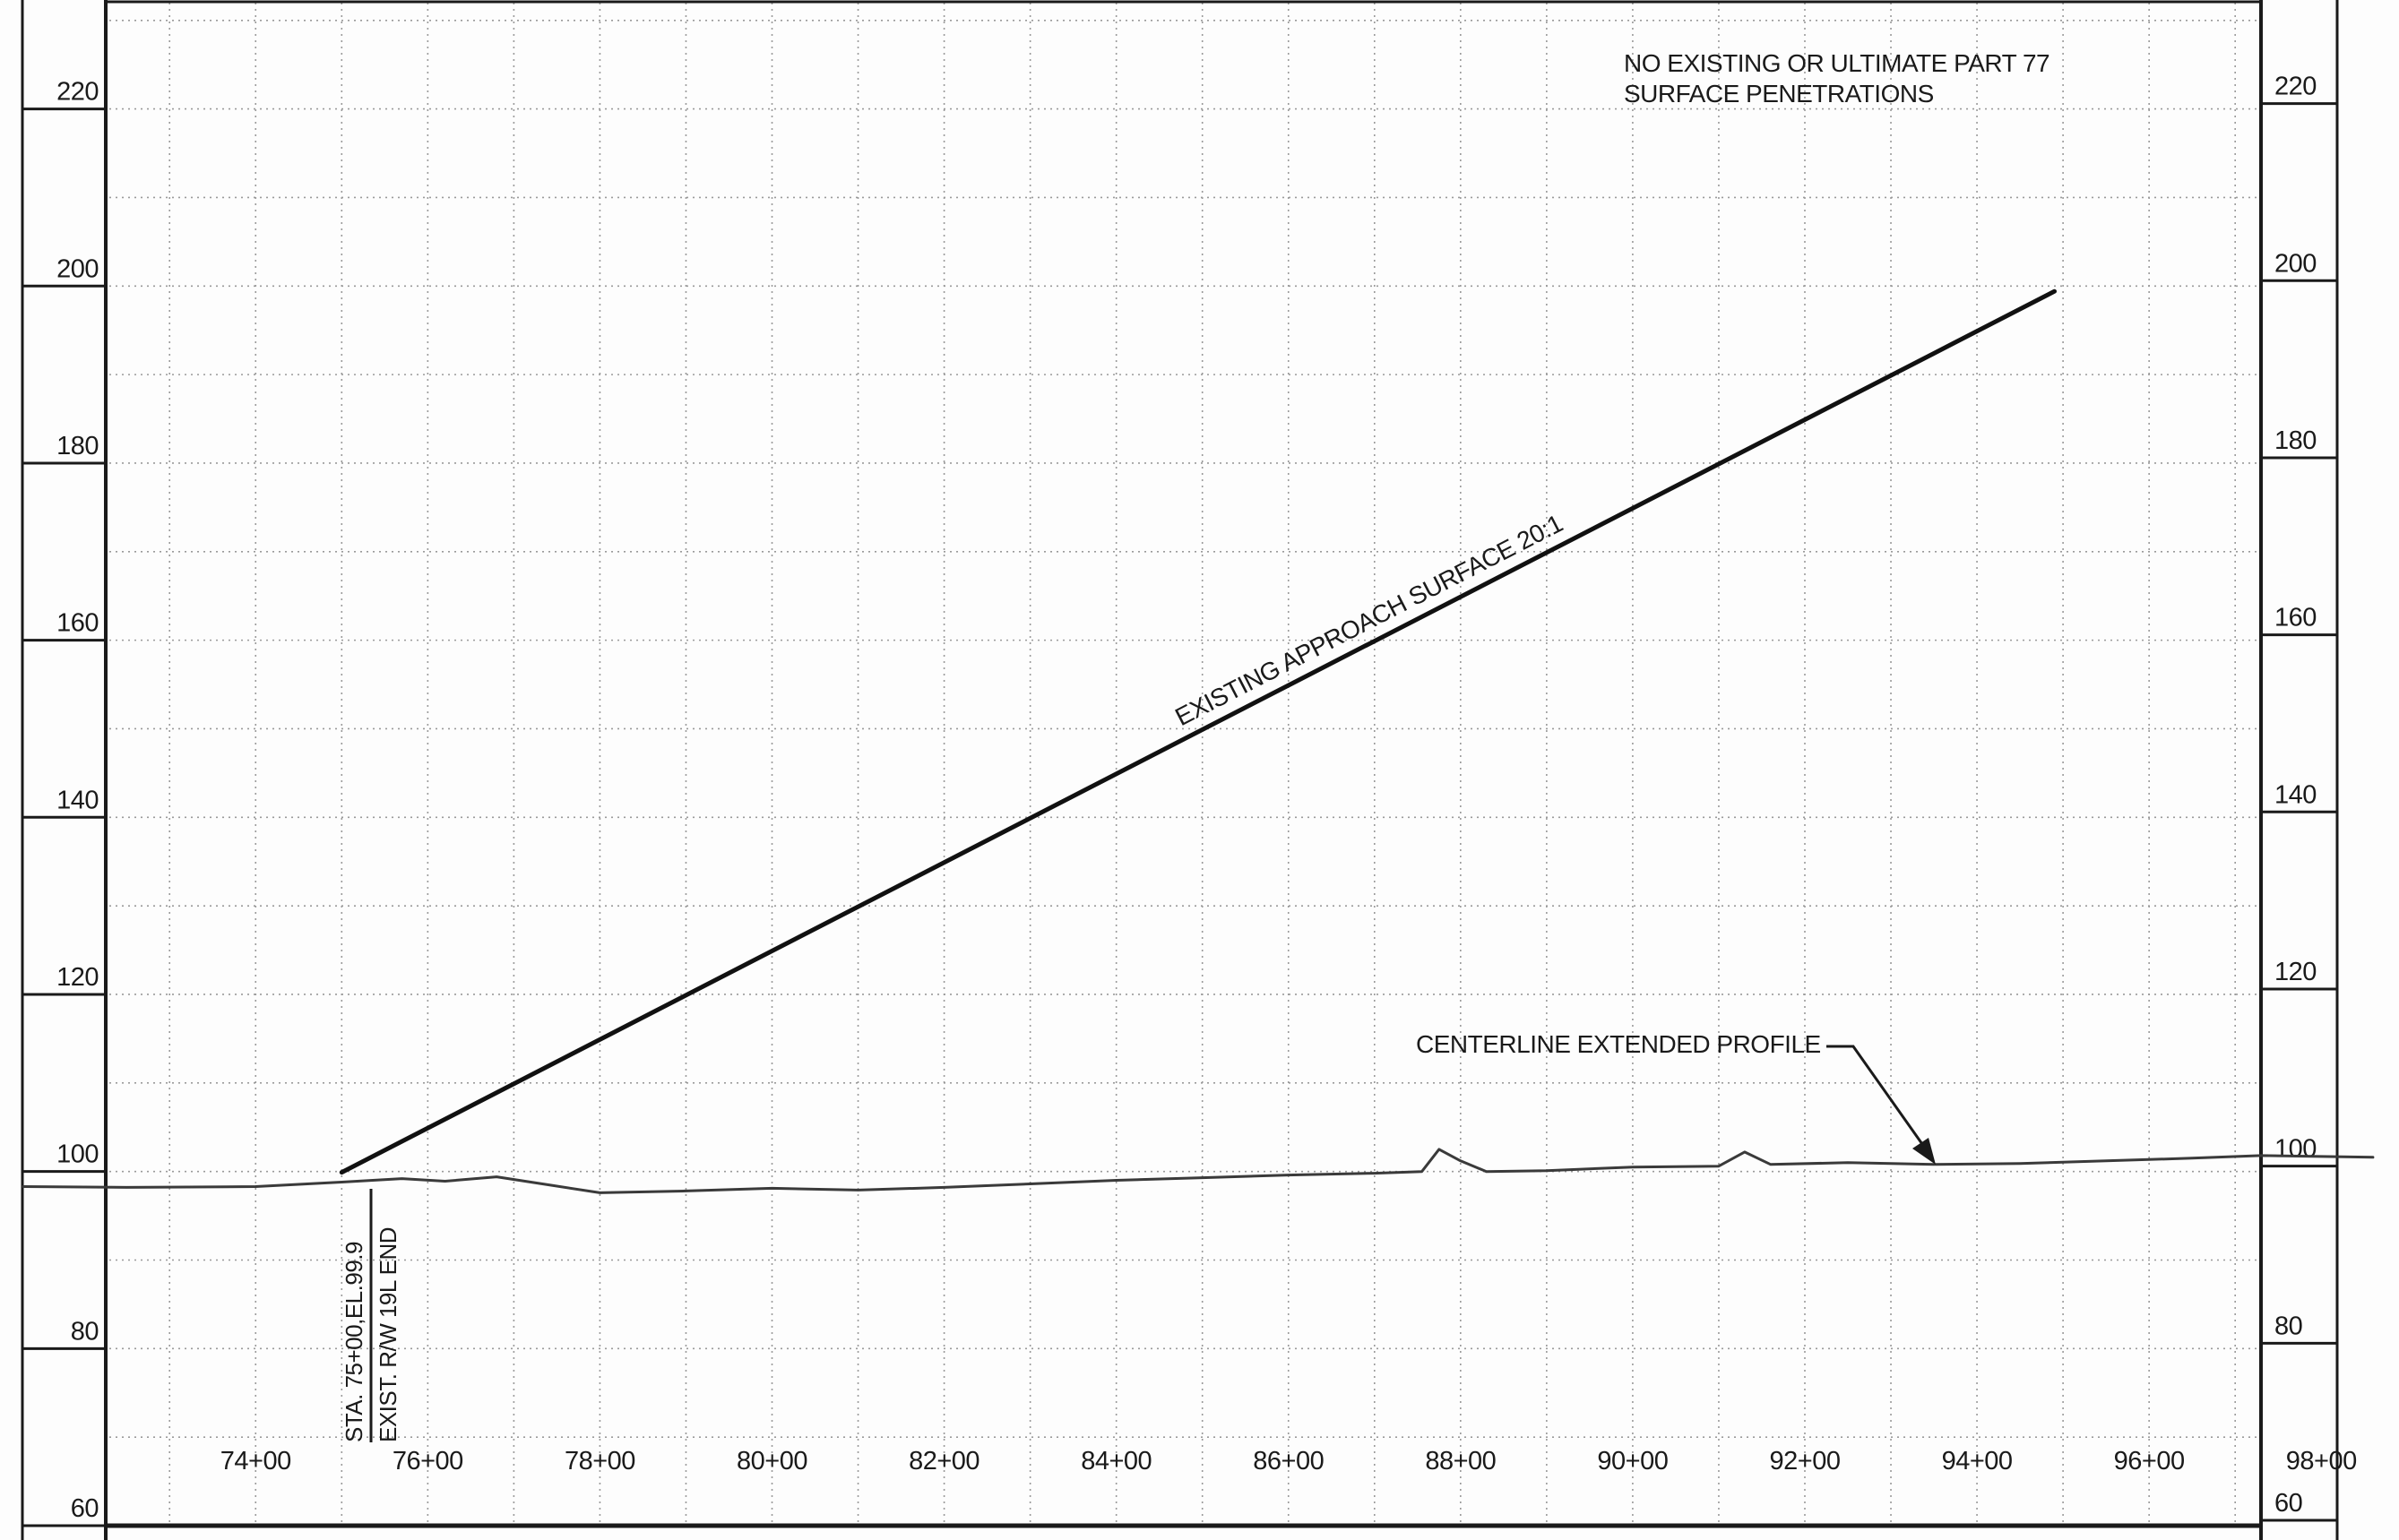  Describe the element at coordinates (1881, 1105) in the screenshot. I see `profile-leader-arrow` at that location.